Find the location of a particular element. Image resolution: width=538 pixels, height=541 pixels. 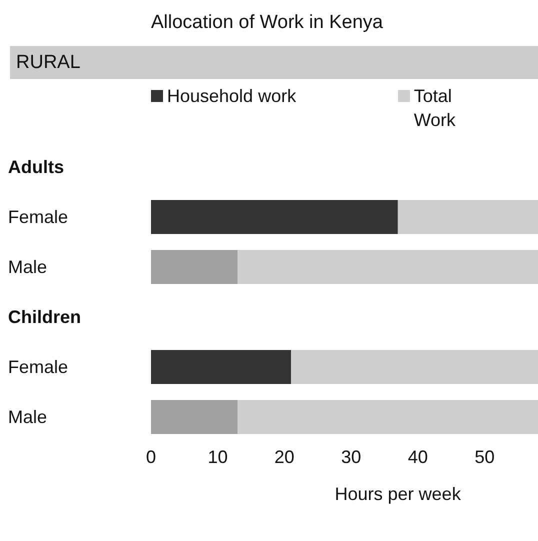

x-tick-label: 10 is located at coordinates (218, 456).